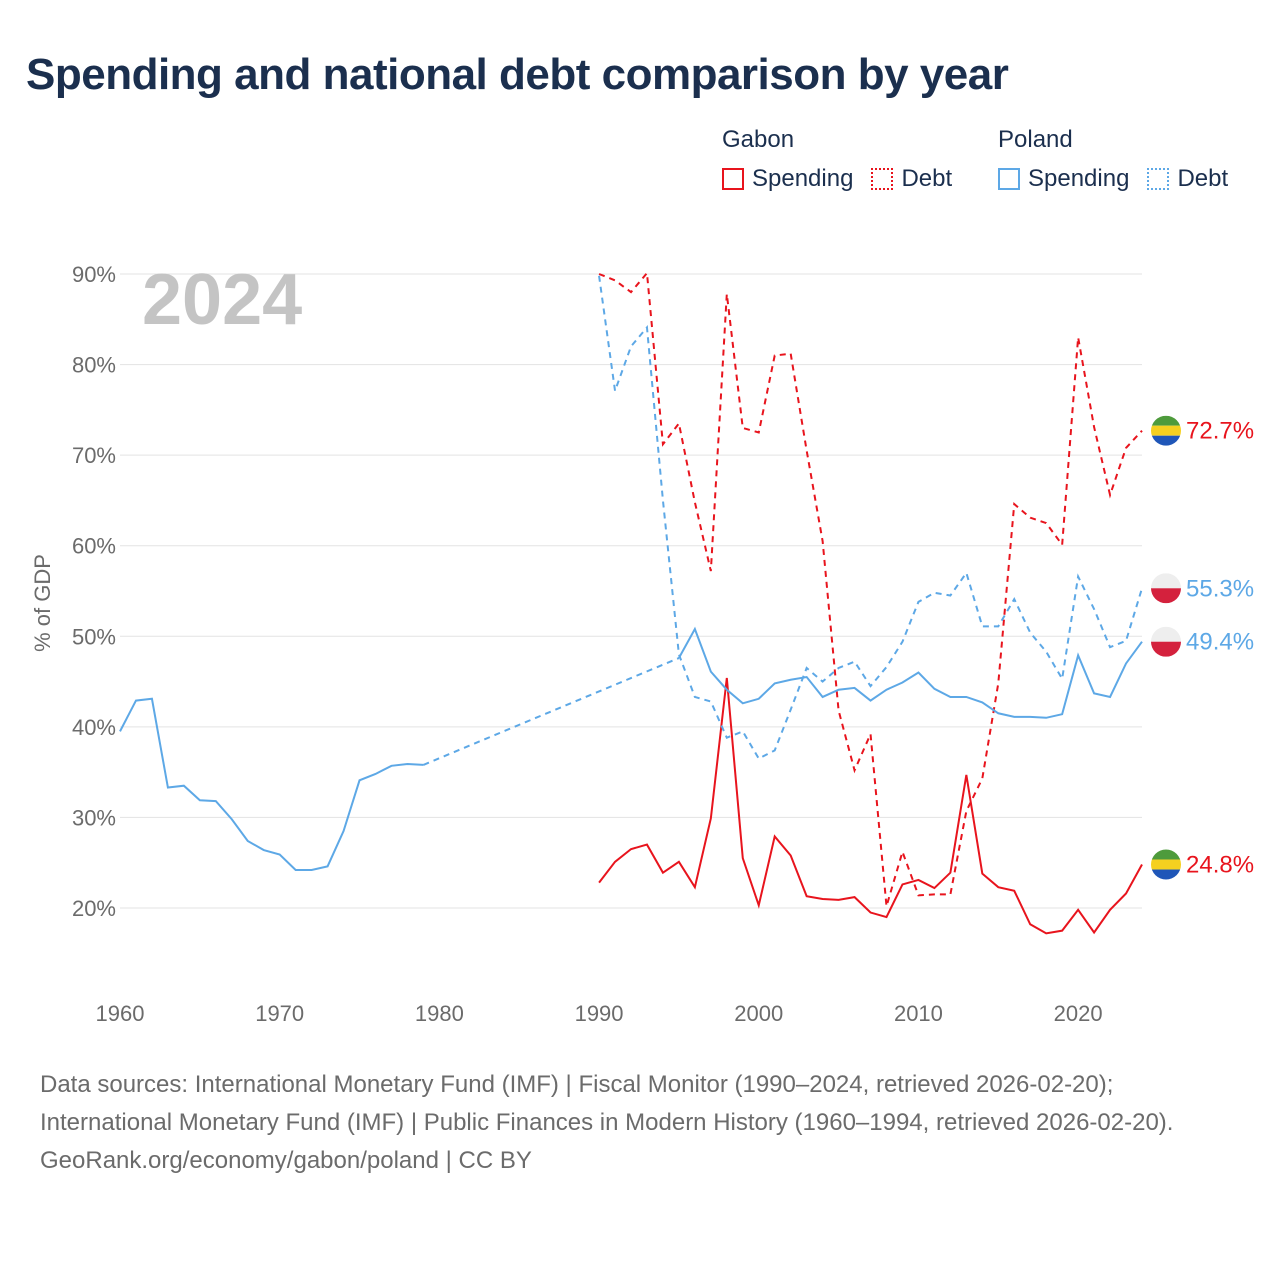 This screenshot has height=1280, width=1280. I want to click on legend-poland-debt: Debt, so click(1187, 179).